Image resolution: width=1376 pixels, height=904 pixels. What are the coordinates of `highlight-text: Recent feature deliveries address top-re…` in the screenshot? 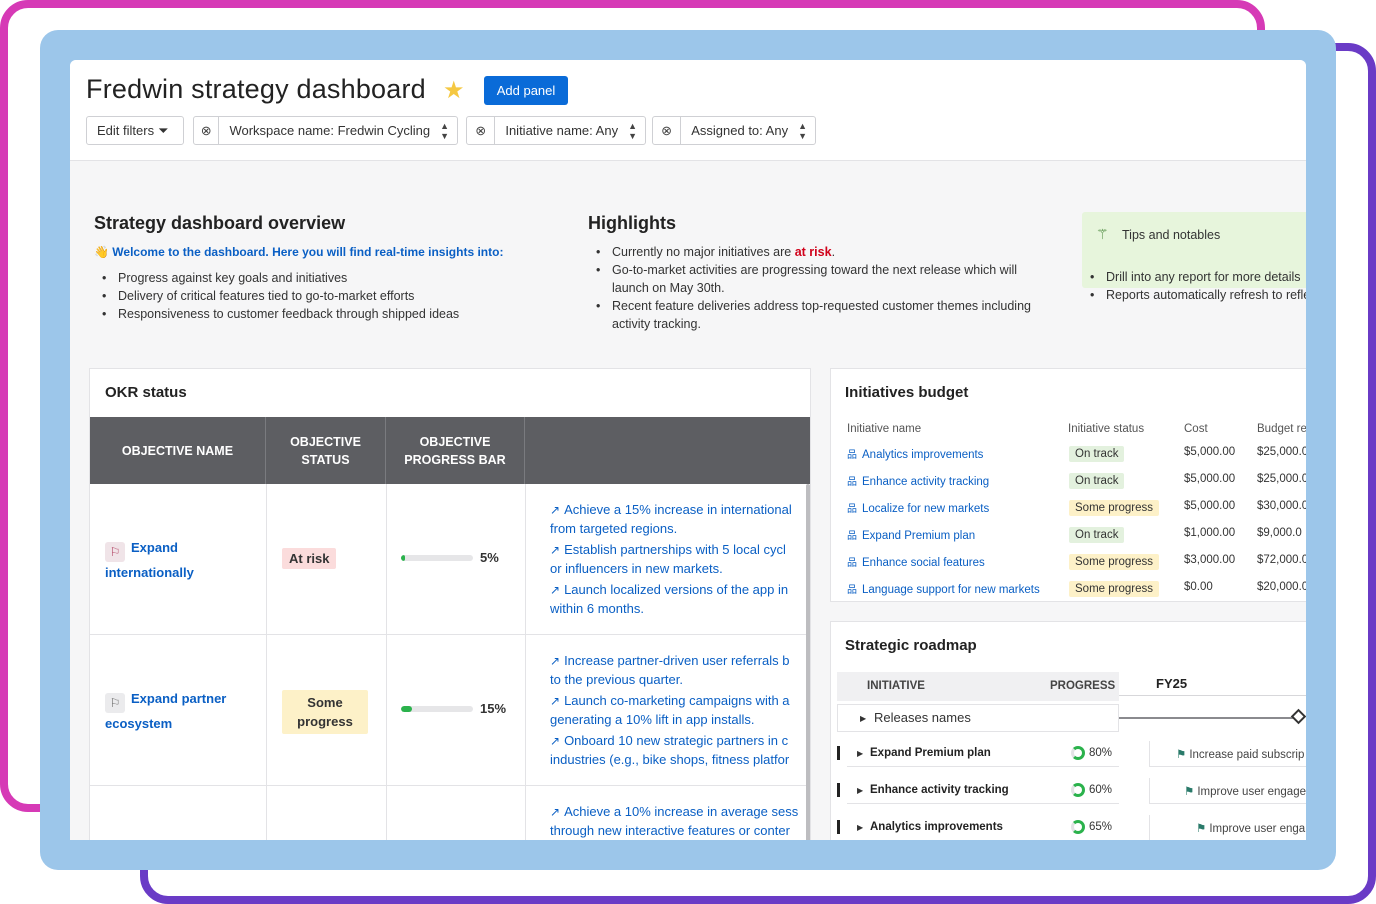 It's located at (821, 306).